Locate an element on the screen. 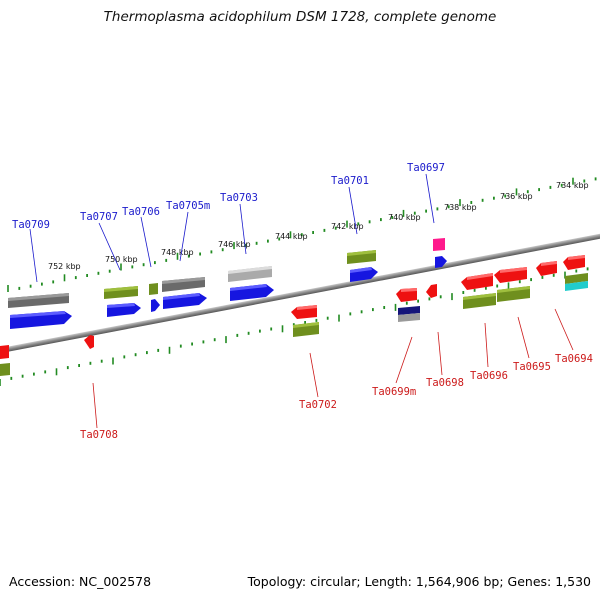  gene-label-reverse: Ta0708 is located at coordinates (99, 435).